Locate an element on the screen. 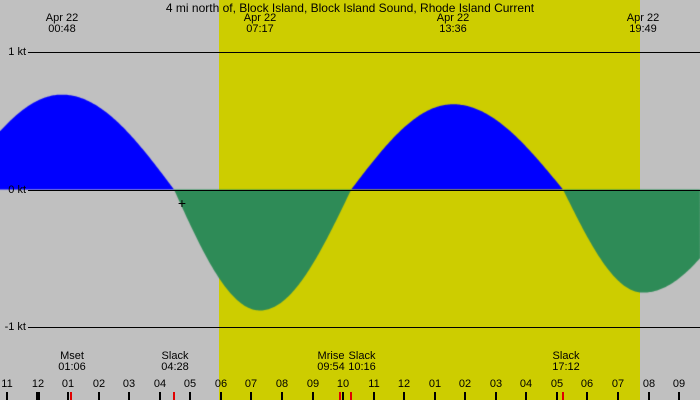  event-label-slack: Slack 04:28 is located at coordinates (175, 362).